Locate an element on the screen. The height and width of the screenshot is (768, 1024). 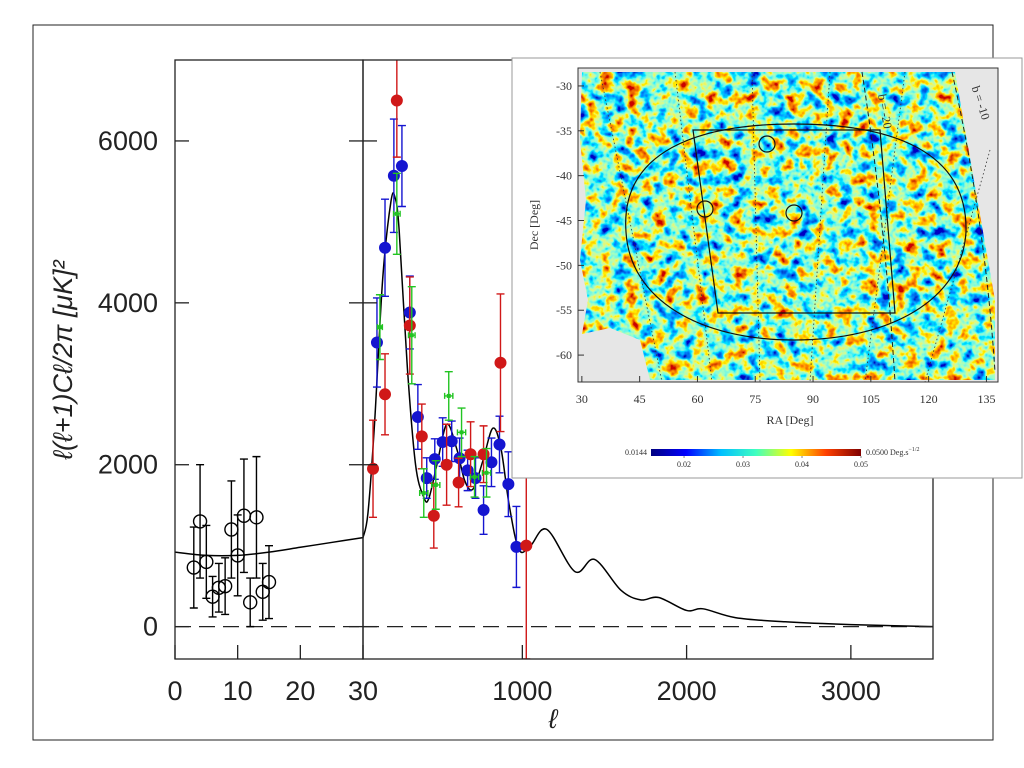
colorbar-tick-label: 0.04 is located at coordinates (802, 464).